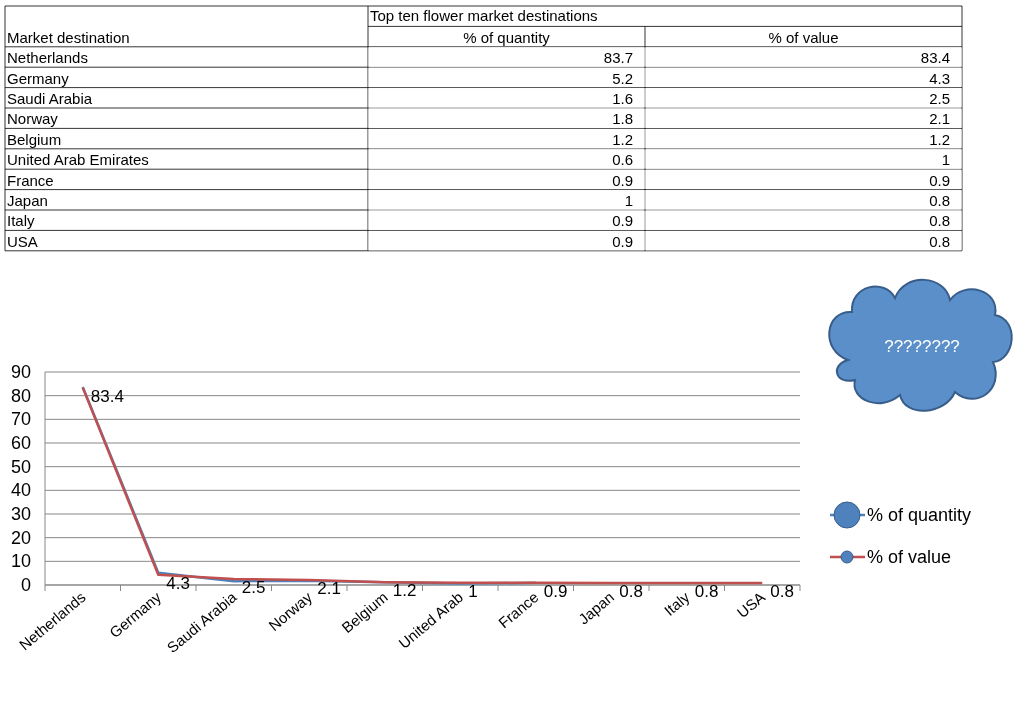 Image resolution: width=1017 pixels, height=709 pixels. Describe the element at coordinates (30, 180) in the screenshot. I see `y-tick-label: France` at that location.